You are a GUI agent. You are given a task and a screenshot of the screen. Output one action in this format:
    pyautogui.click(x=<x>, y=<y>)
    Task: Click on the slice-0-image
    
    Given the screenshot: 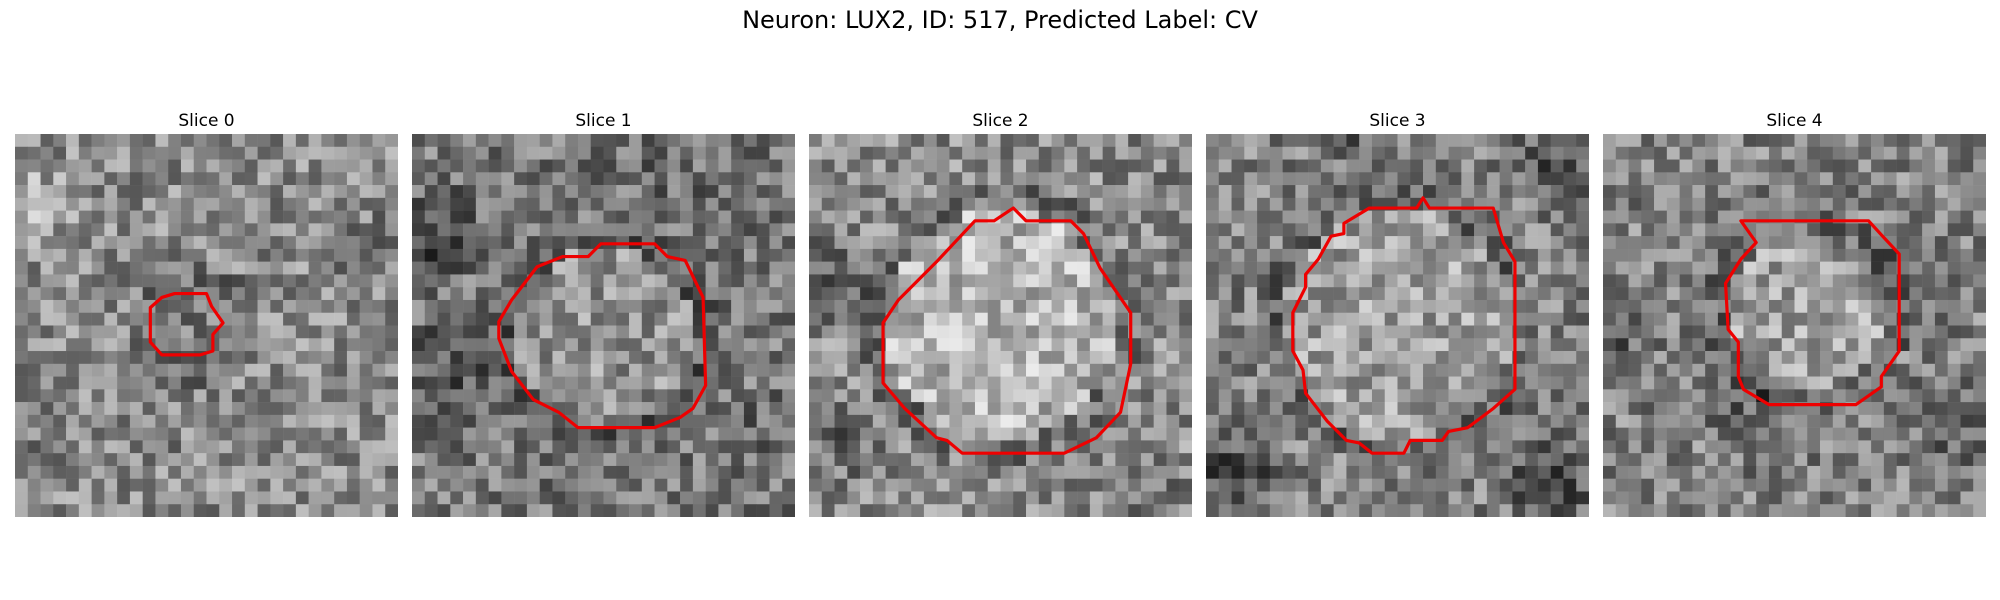 What is the action you would take?
    pyautogui.click(x=206, y=325)
    